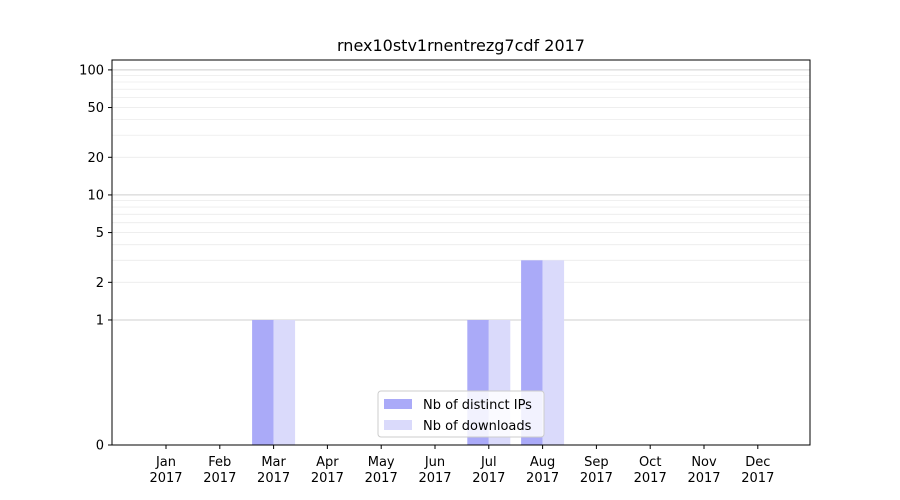 The height and width of the screenshot is (500, 900). Describe the element at coordinates (95, 158) in the screenshot. I see `y-tick-label: 20` at that location.